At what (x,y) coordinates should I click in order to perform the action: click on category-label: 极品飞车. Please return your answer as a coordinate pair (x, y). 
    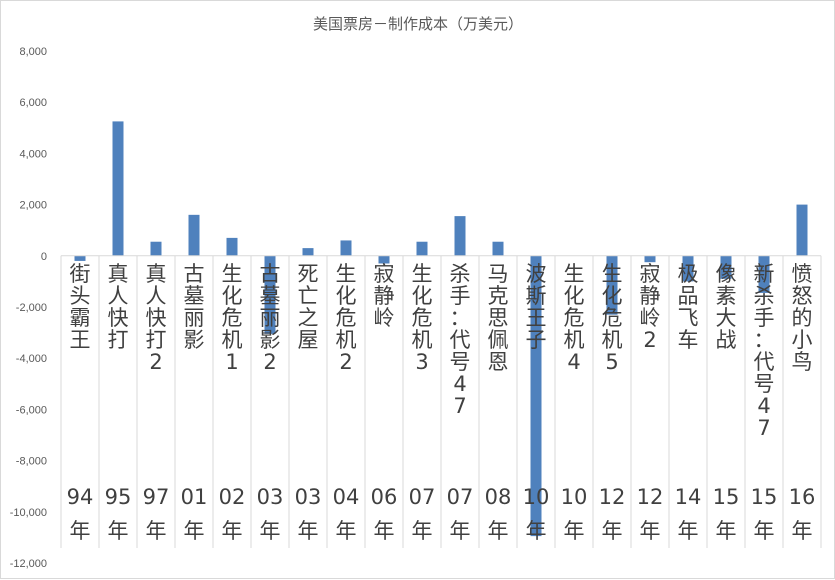
    Looking at the image, I should click on (688, 307).